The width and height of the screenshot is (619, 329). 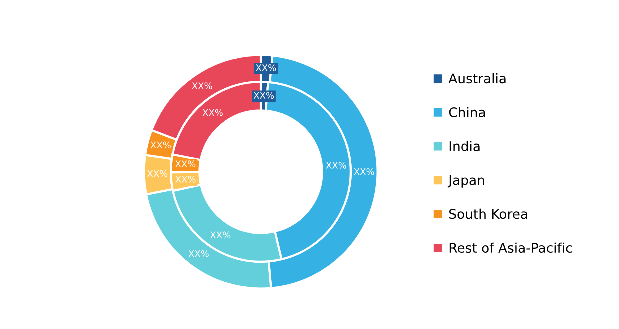 I want to click on legend-label: South Korea, so click(x=489, y=214).